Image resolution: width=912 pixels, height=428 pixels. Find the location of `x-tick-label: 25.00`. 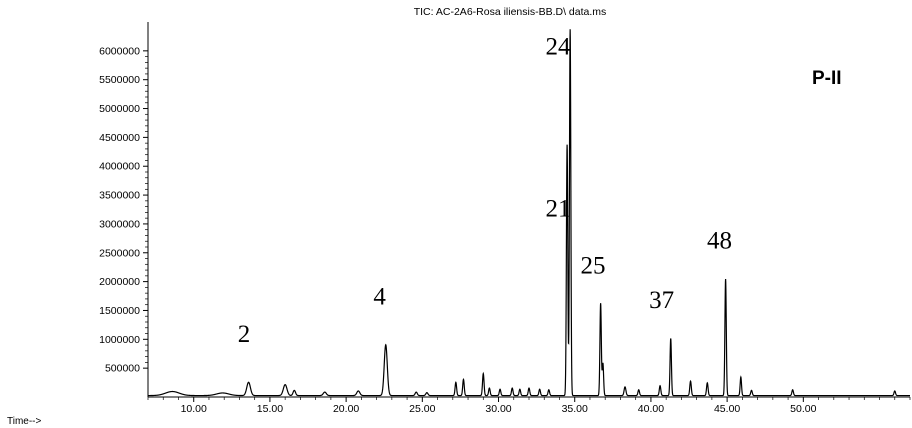

x-tick-label: 25.00 is located at coordinates (422, 409).